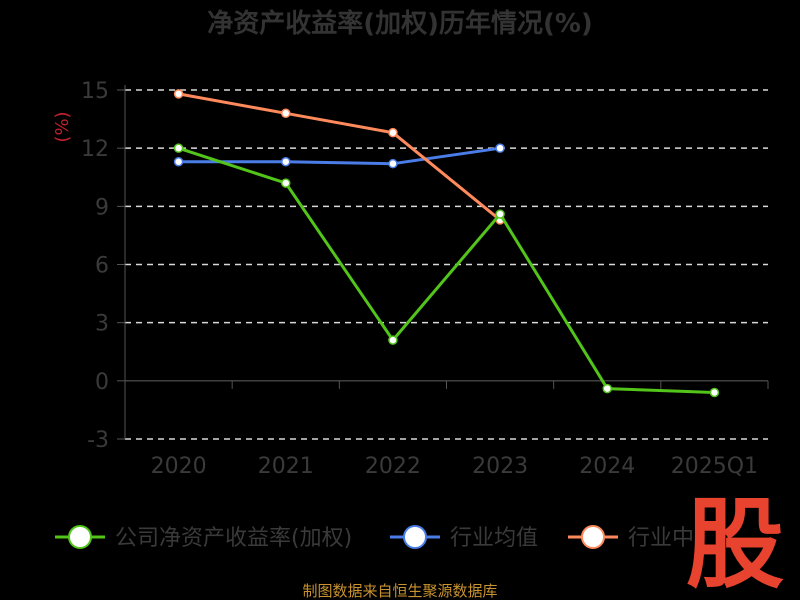 This screenshot has height=600, width=800. What do you see at coordinates (95, 91) in the screenshot?
I see `y-tick-label: 15` at bounding box center [95, 91].